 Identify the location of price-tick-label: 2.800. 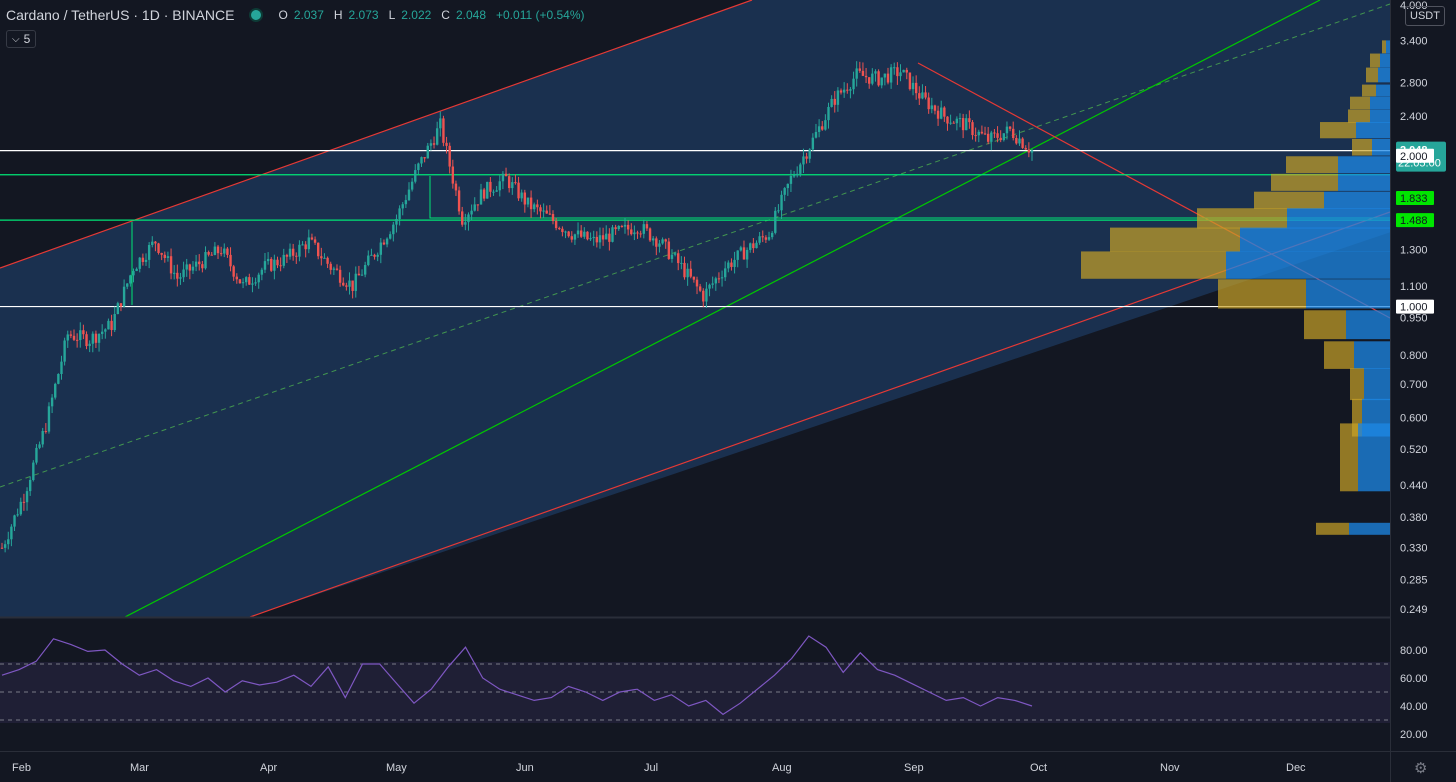
(1414, 84).